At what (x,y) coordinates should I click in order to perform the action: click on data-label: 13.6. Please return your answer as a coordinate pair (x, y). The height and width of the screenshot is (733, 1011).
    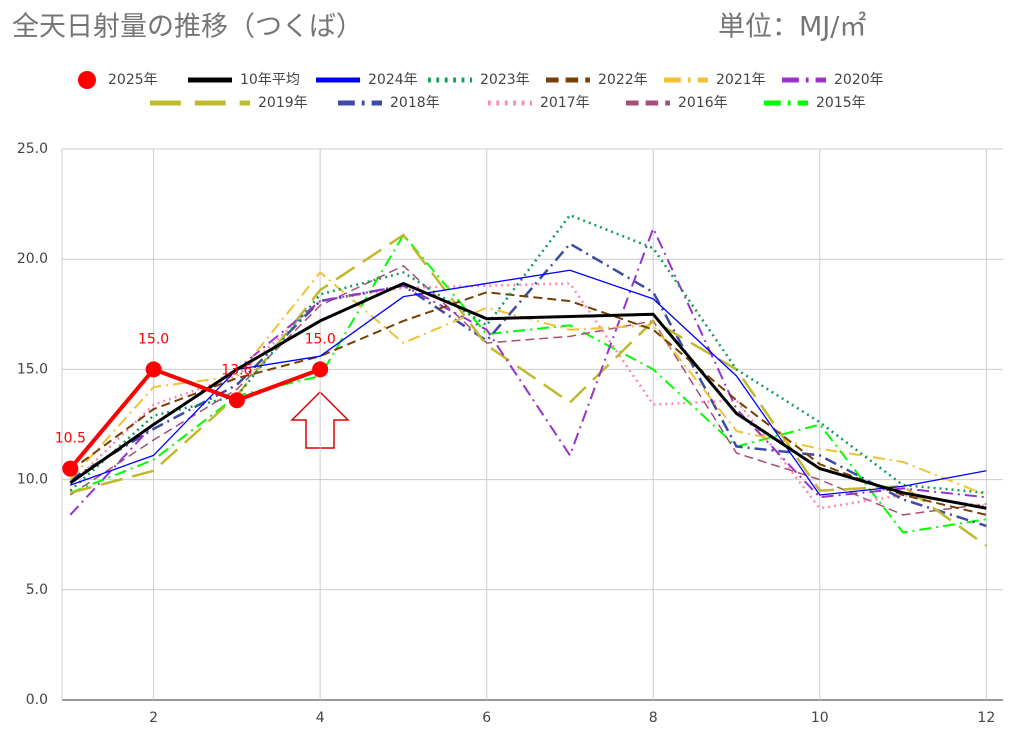
    Looking at the image, I should click on (236, 370).